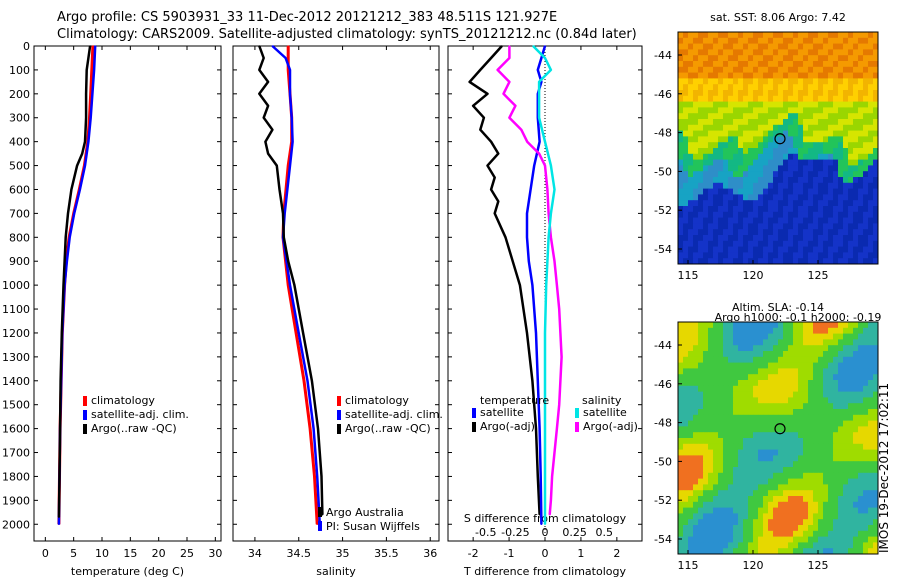  I want to click on dsal-legend-label: satellite, so click(605, 412).